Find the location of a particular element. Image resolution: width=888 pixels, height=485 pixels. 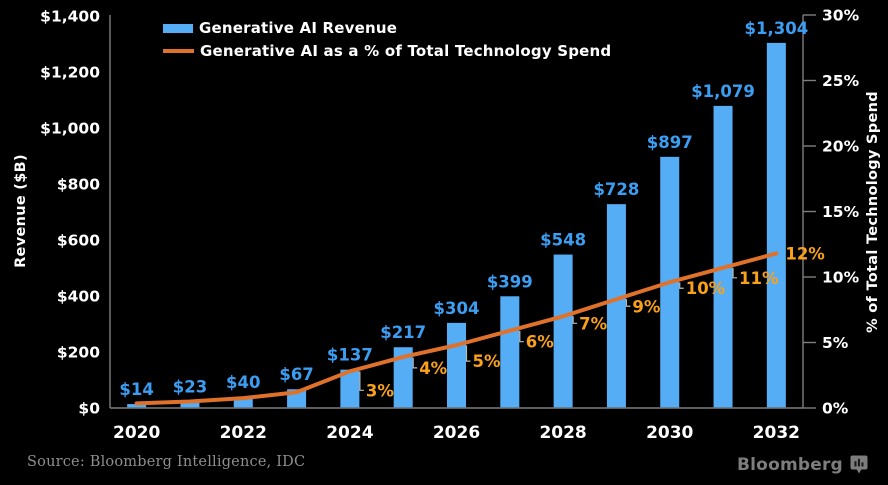

x-axis-tick-label: 2026 is located at coordinates (456, 433).